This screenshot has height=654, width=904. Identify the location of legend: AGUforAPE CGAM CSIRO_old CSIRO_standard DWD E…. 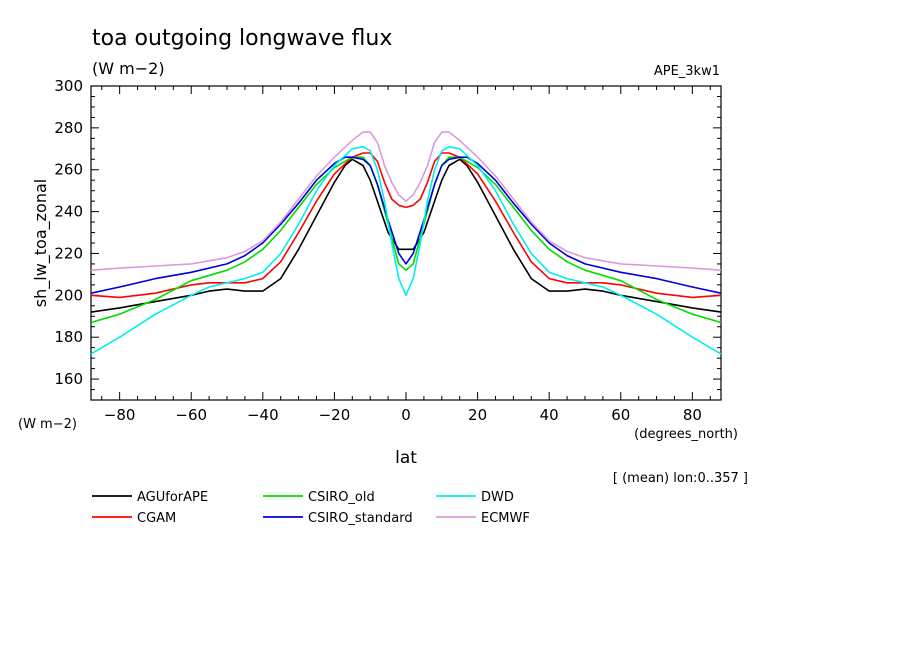
(311, 508).